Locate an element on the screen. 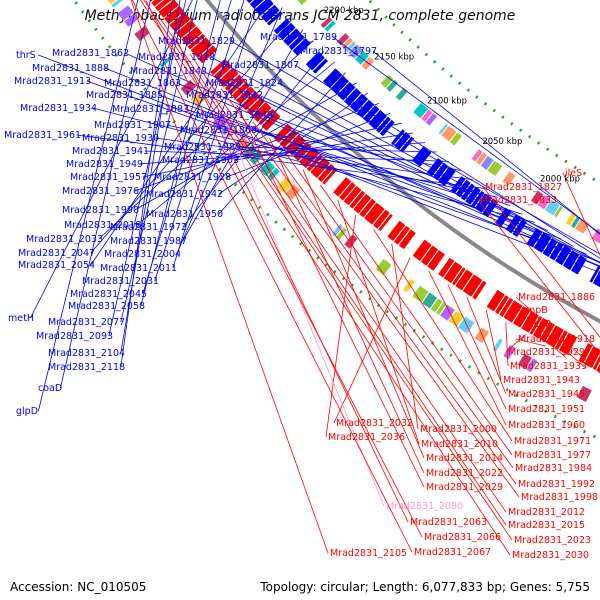 This screenshot has height=600, width=600. gene-label-reverse: Mrad2831_2036 is located at coordinates (366, 437).